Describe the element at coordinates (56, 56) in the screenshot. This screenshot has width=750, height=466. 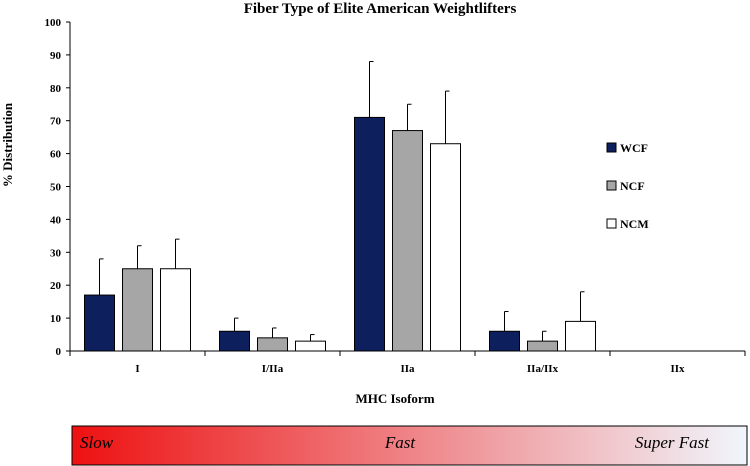
I see `y-tick-label: 90` at that location.